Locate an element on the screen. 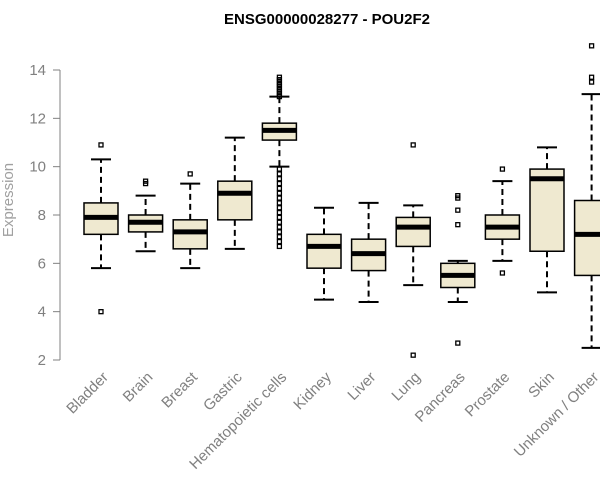 This screenshot has height=500, width=600. x-tick-label: Bladder is located at coordinates (87, 393).